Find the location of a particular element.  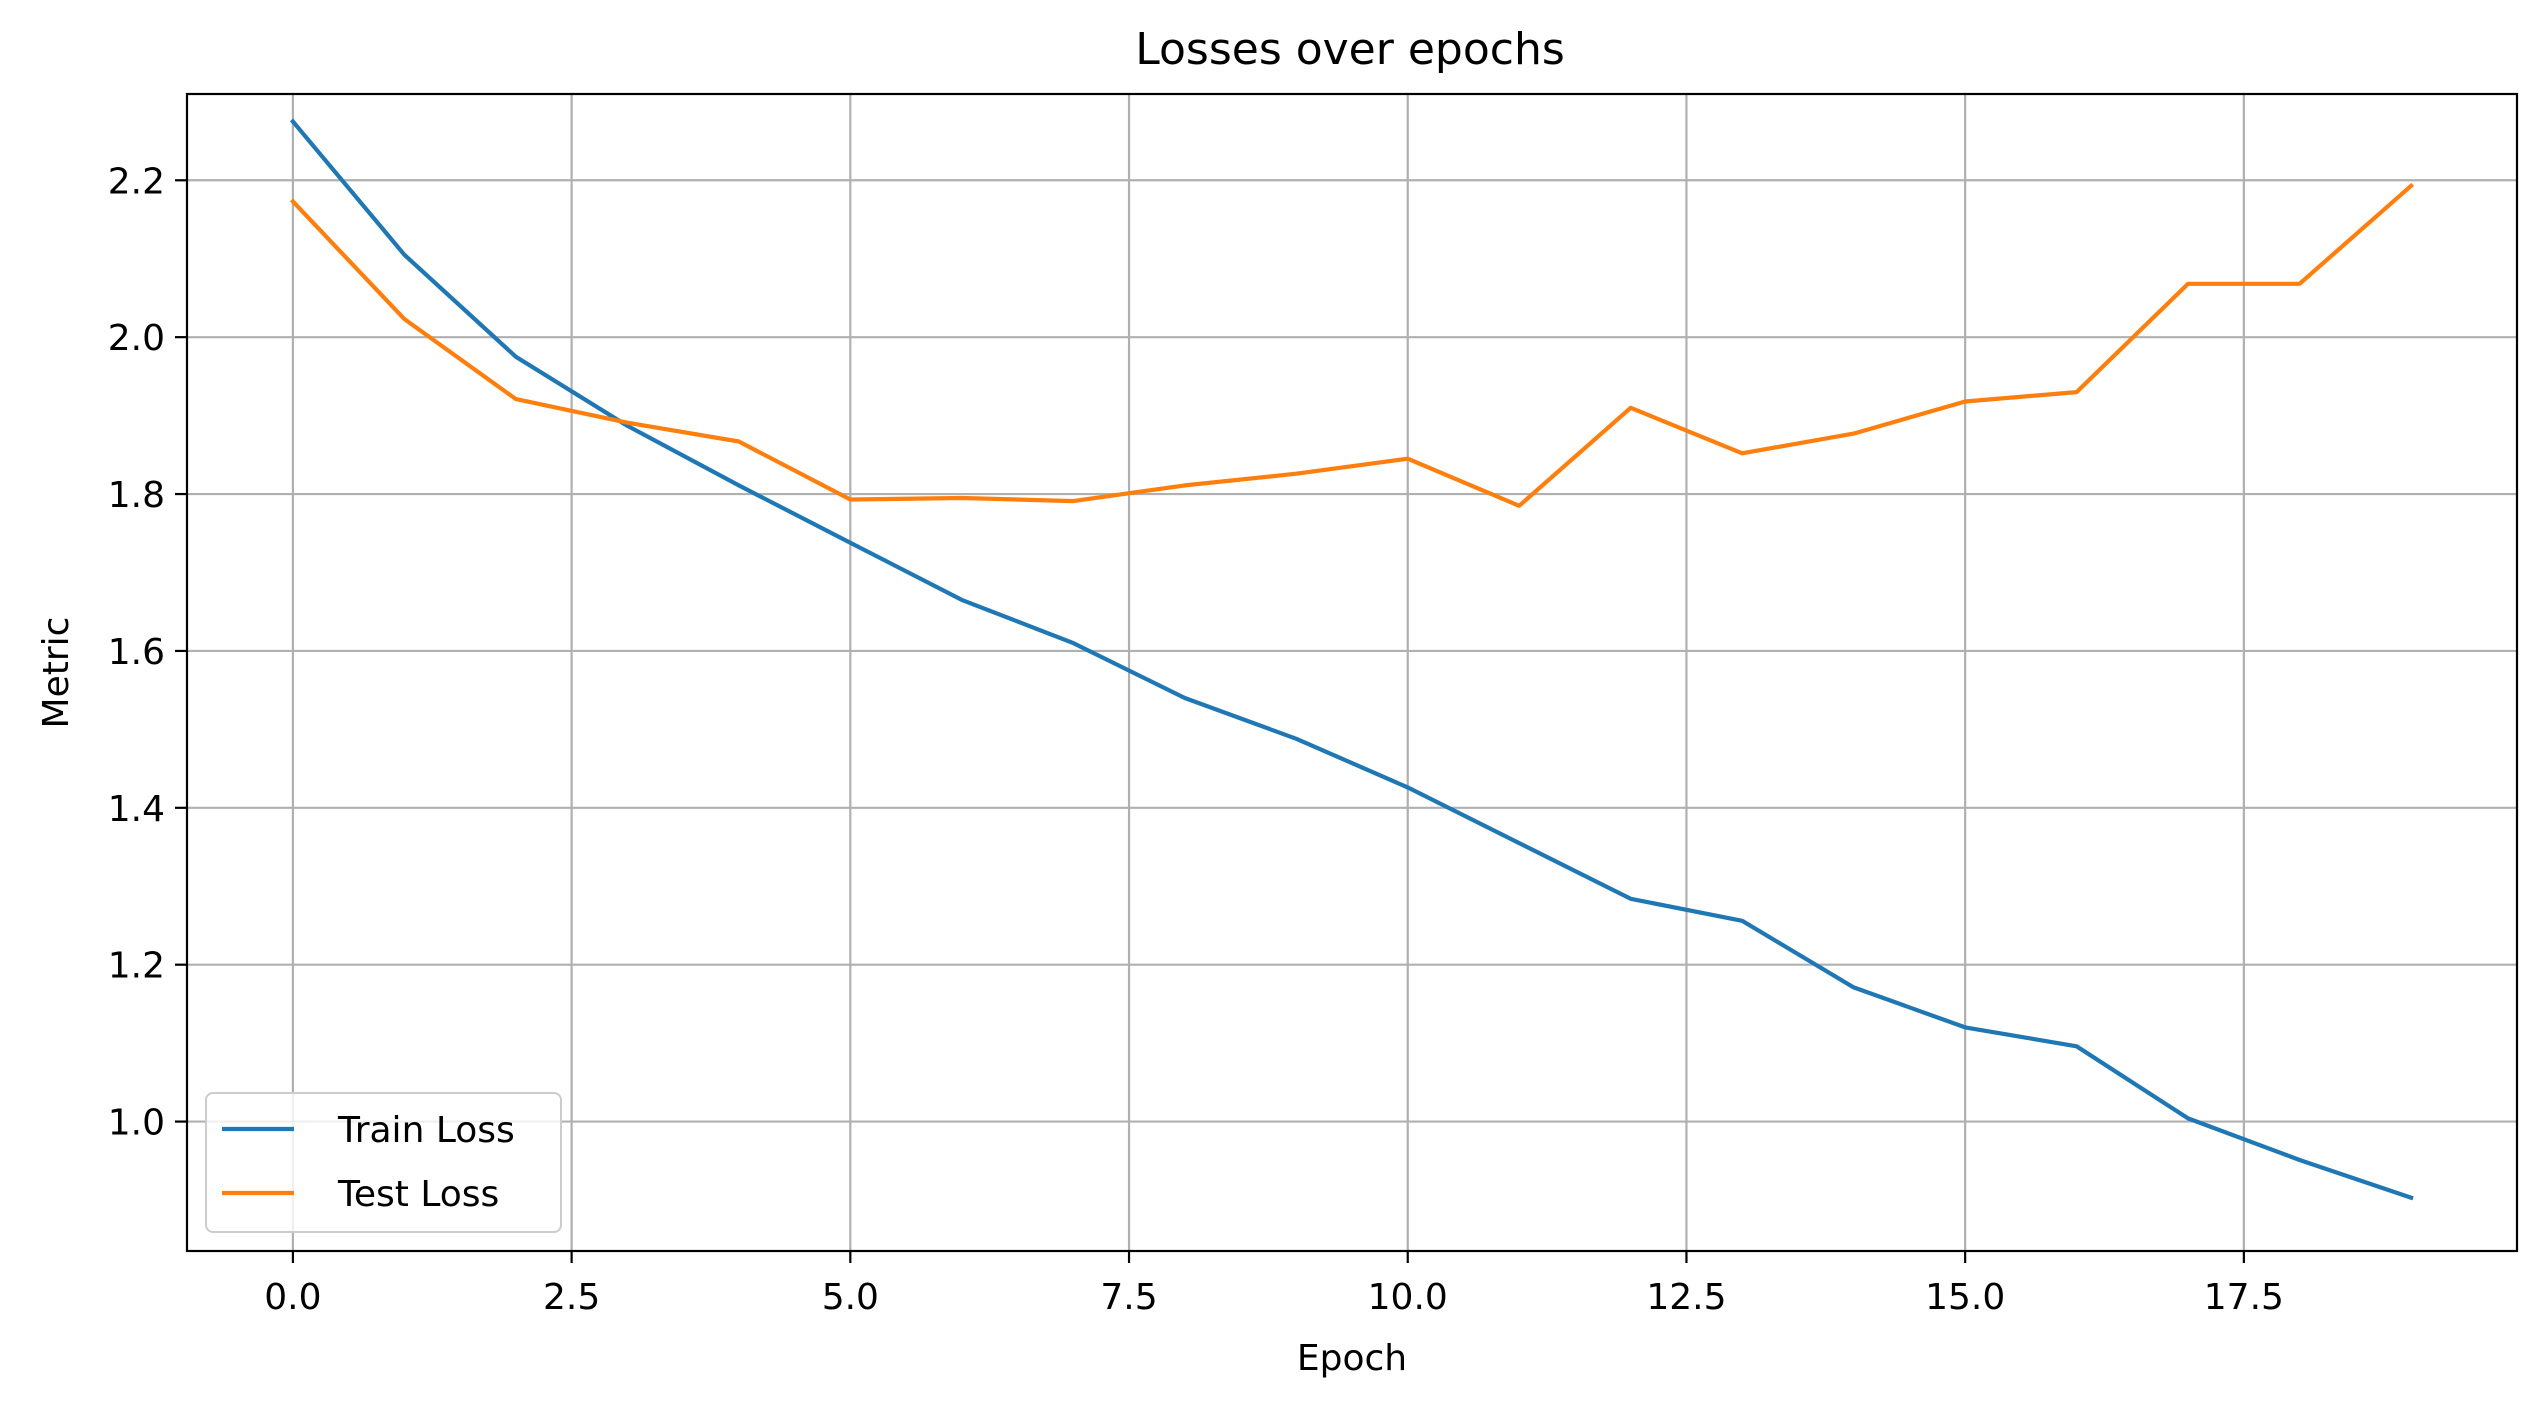

y-axis-label: Metric is located at coordinates (56, 673).